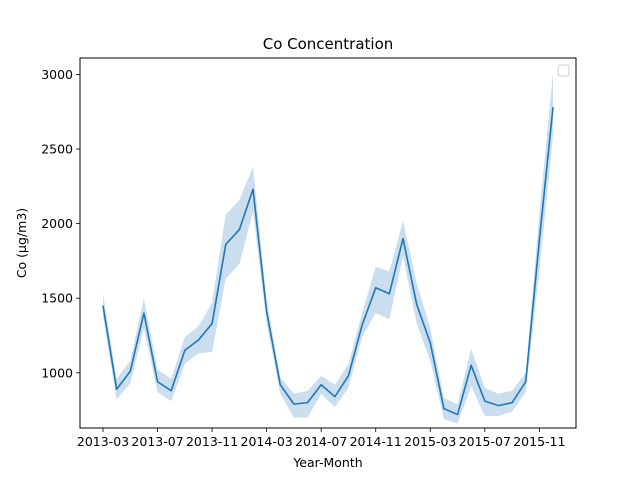  I want to click on x-tick-label: 2013-07, so click(157, 441).